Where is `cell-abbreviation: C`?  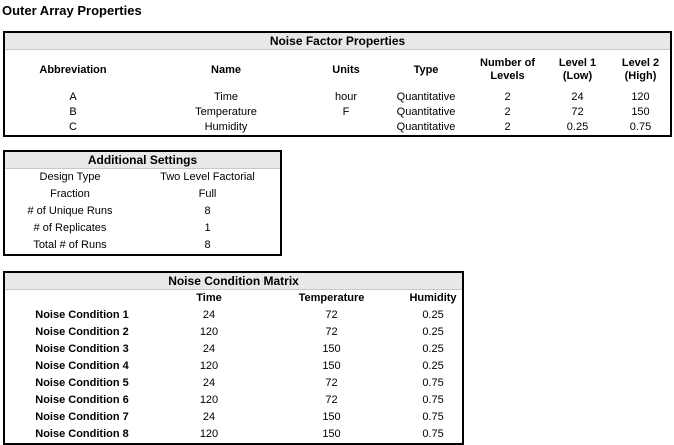 cell-abbreviation: C is located at coordinates (73, 127).